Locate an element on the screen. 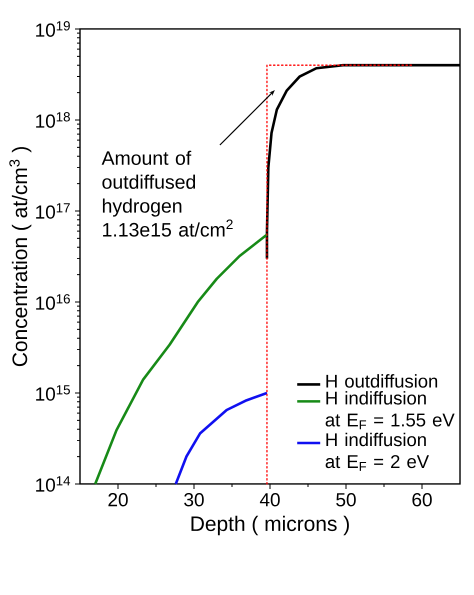  x-tick-label: 60 is located at coordinates (422, 499).